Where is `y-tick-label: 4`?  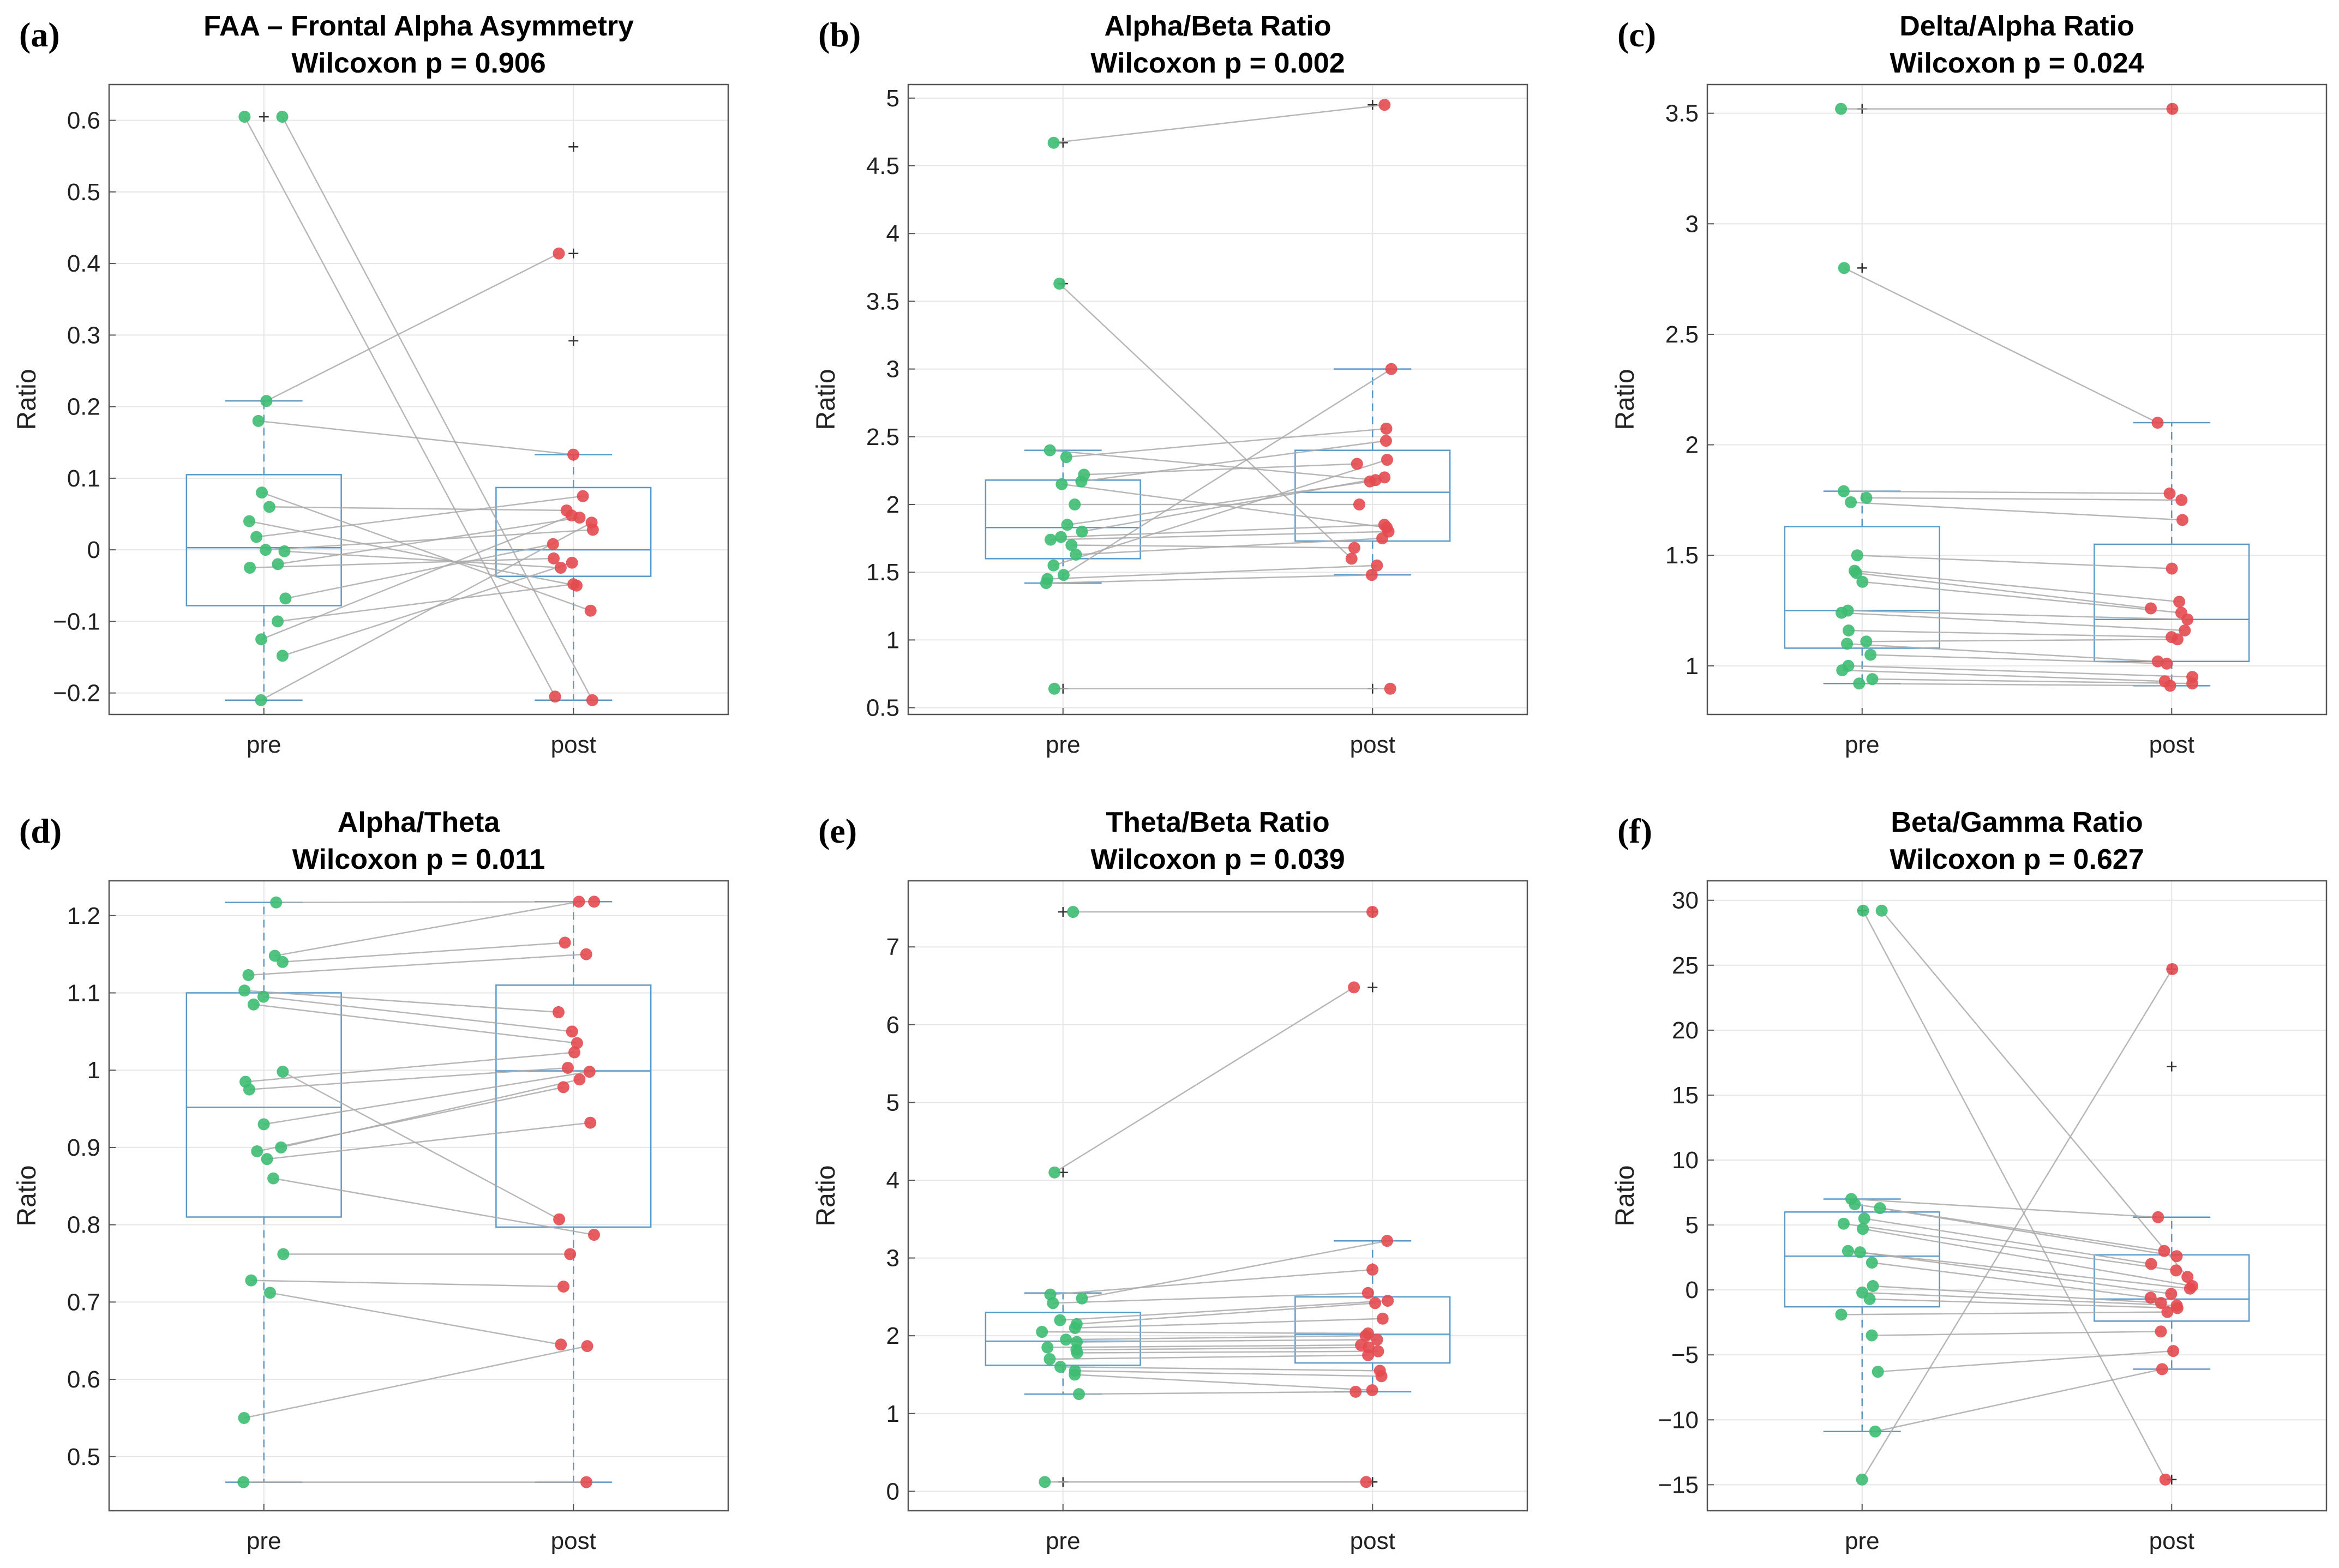
y-tick-label: 4 is located at coordinates (892, 234).